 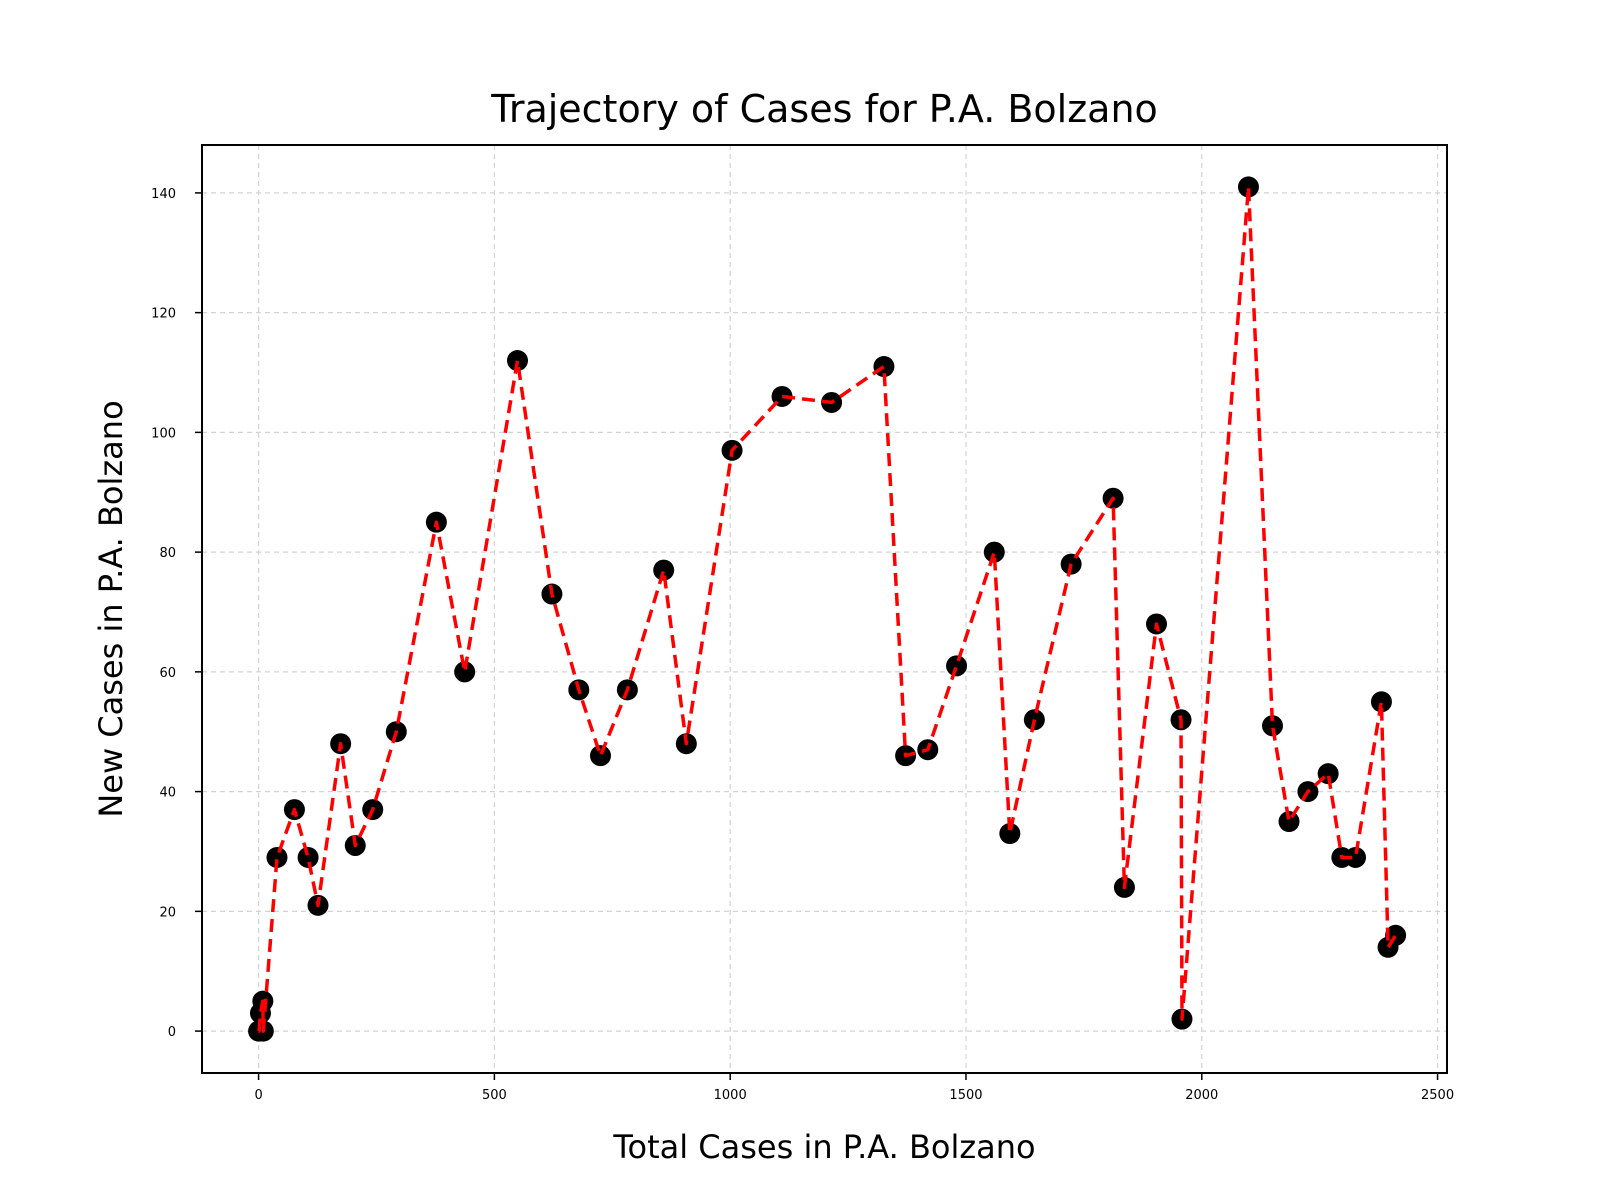 What do you see at coordinates (163, 433) in the screenshot?
I see `y-tick-label: 100` at bounding box center [163, 433].